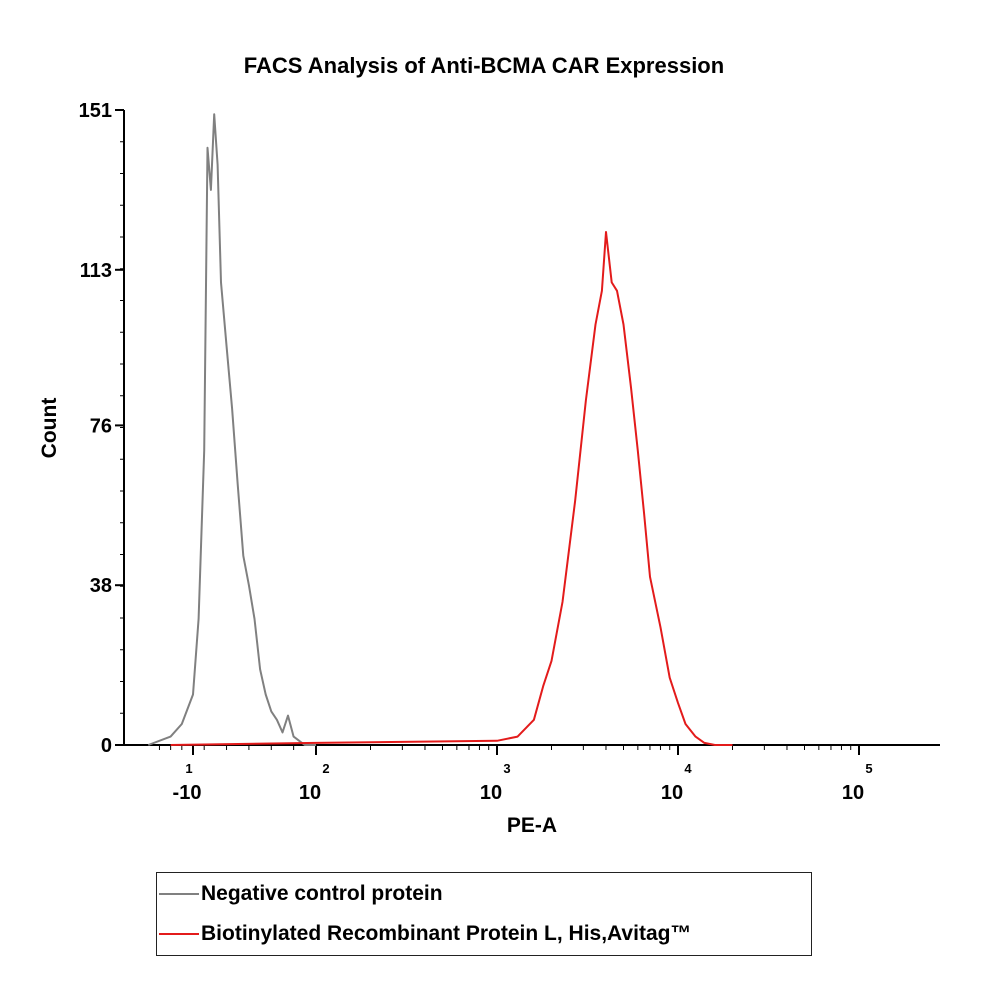  I want to click on legend-item-negative-control: Negative control protein, so click(300, 894).